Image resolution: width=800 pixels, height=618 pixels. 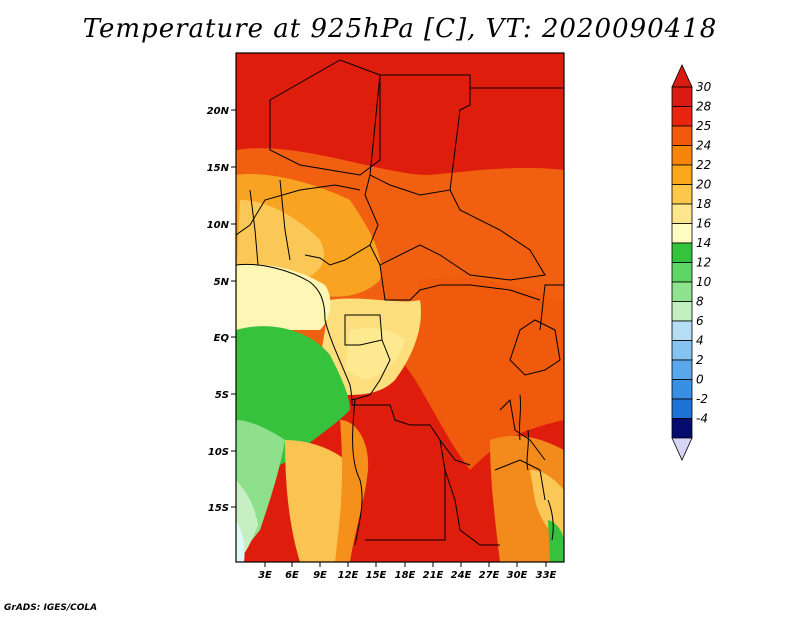 What do you see at coordinates (405, 505) in the screenshot?
I see `border-angola-namibia` at bounding box center [405, 505].